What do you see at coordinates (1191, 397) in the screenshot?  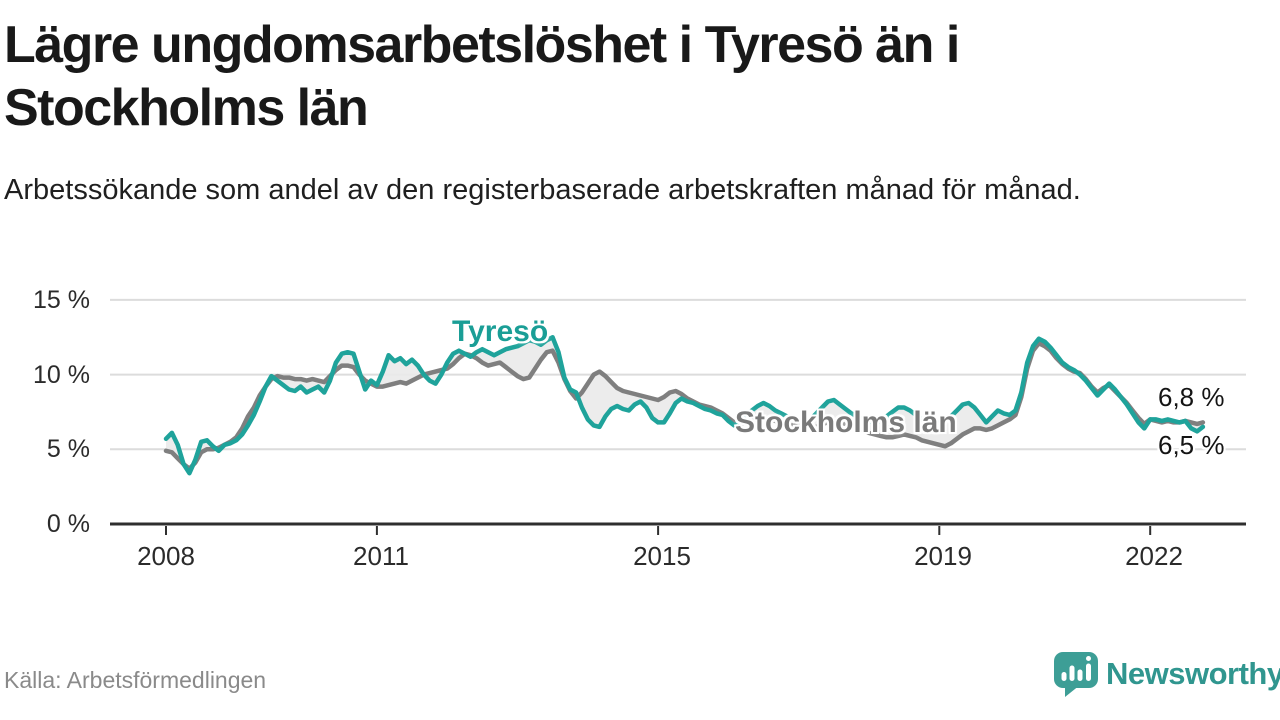 I see `end-value-label-stockholm: 6,8 %` at bounding box center [1191, 397].